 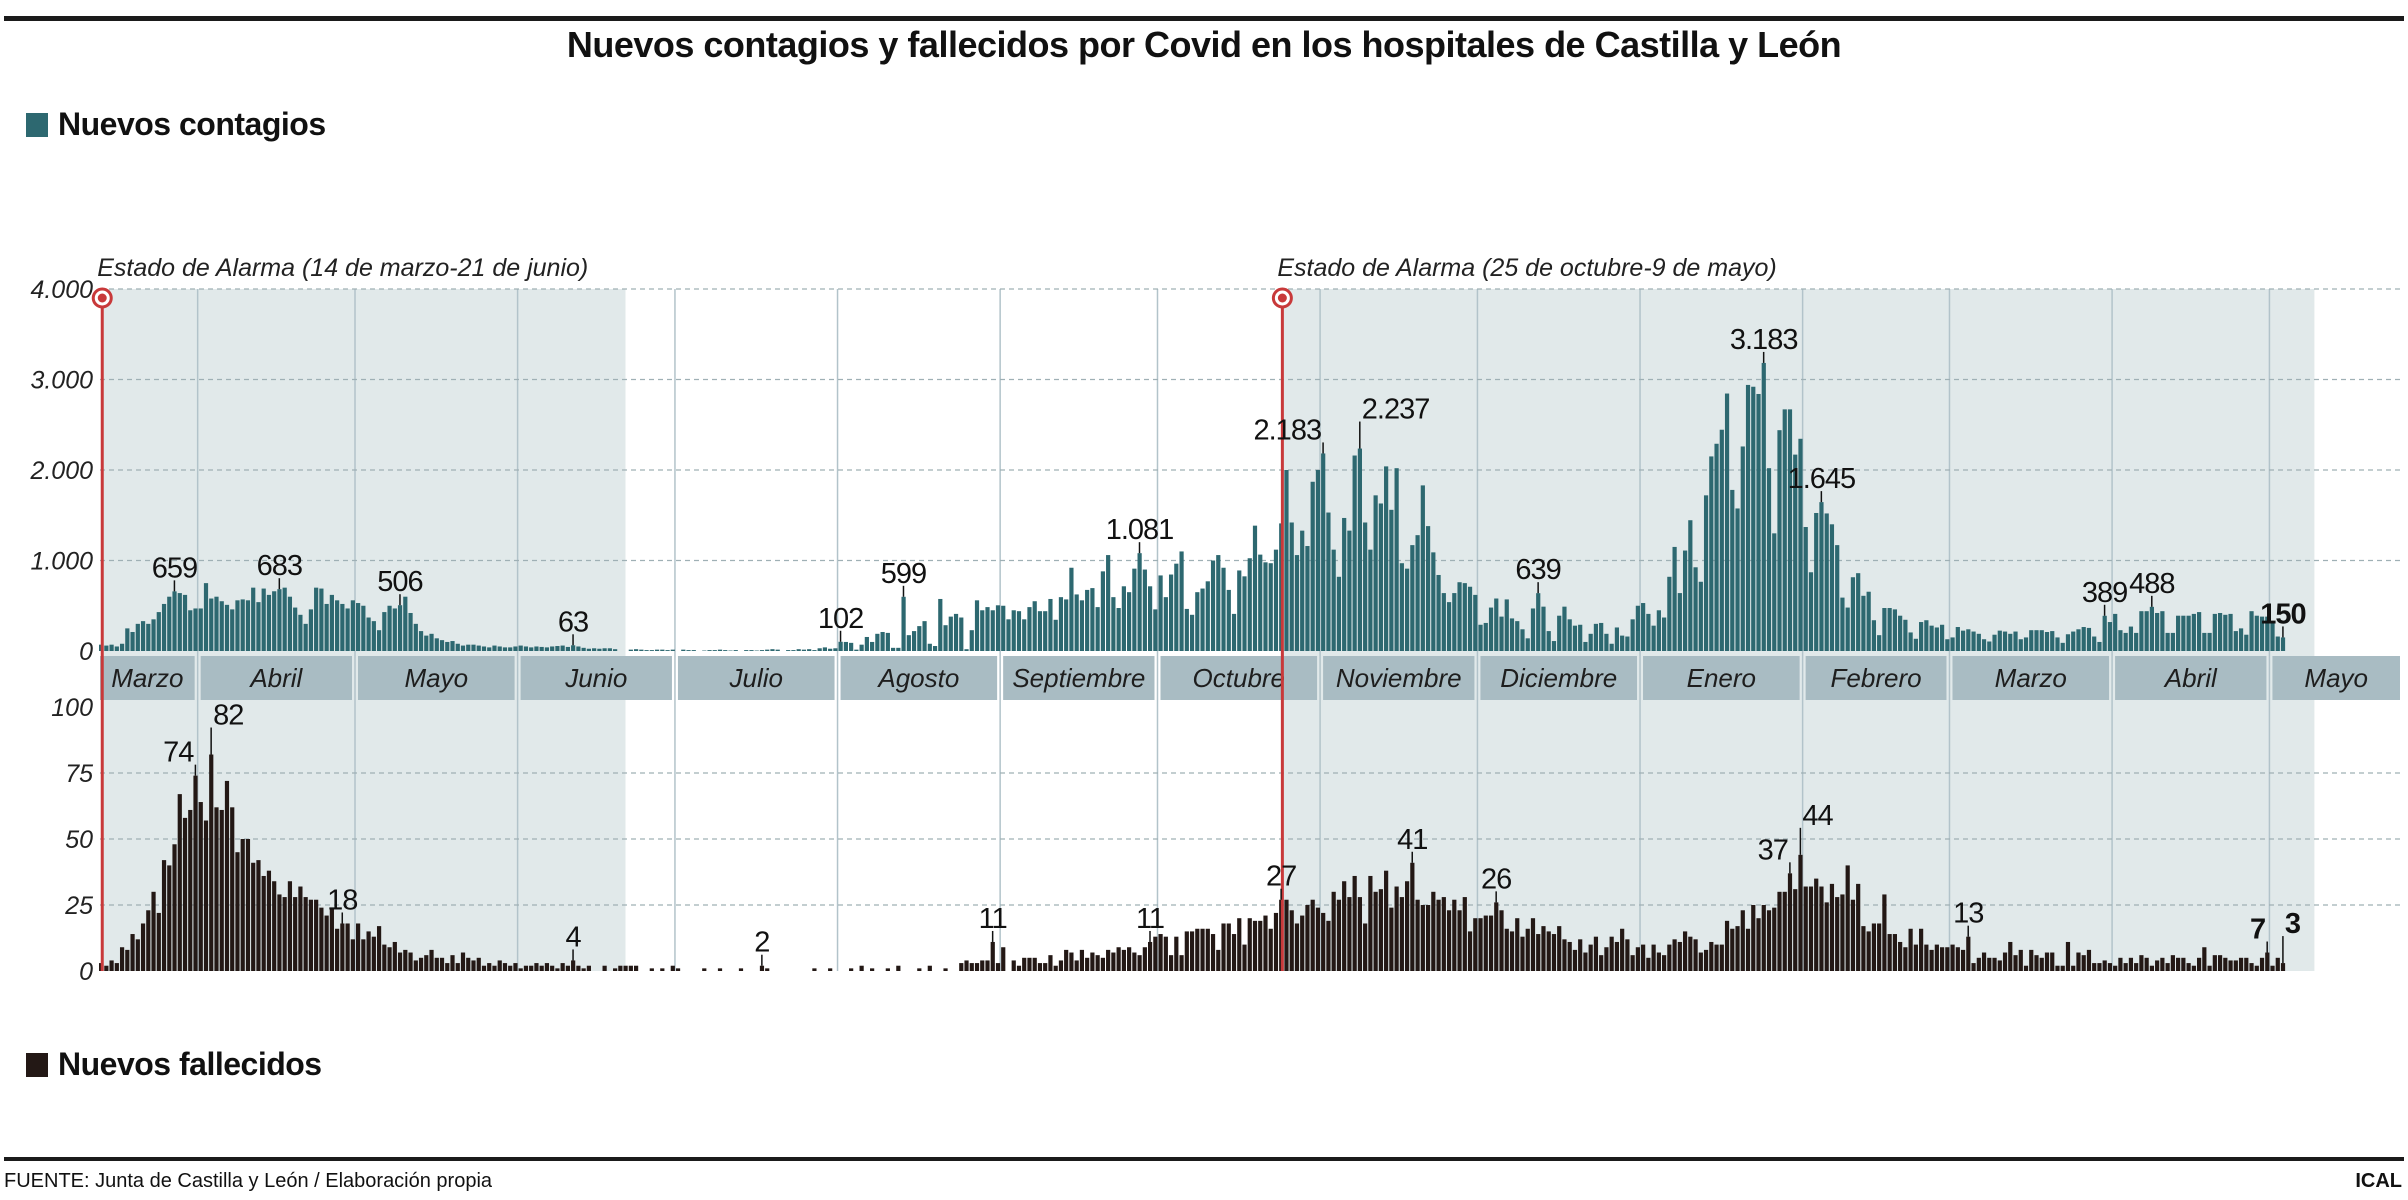 What do you see at coordinates (1537, 570) in the screenshot?
I see `contagios-data-label: 639` at bounding box center [1537, 570].